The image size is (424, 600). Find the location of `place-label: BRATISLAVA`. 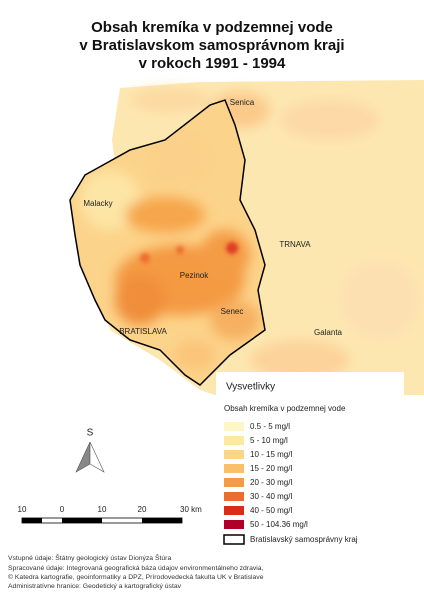

place-label: BRATISLAVA is located at coordinates (143, 331).